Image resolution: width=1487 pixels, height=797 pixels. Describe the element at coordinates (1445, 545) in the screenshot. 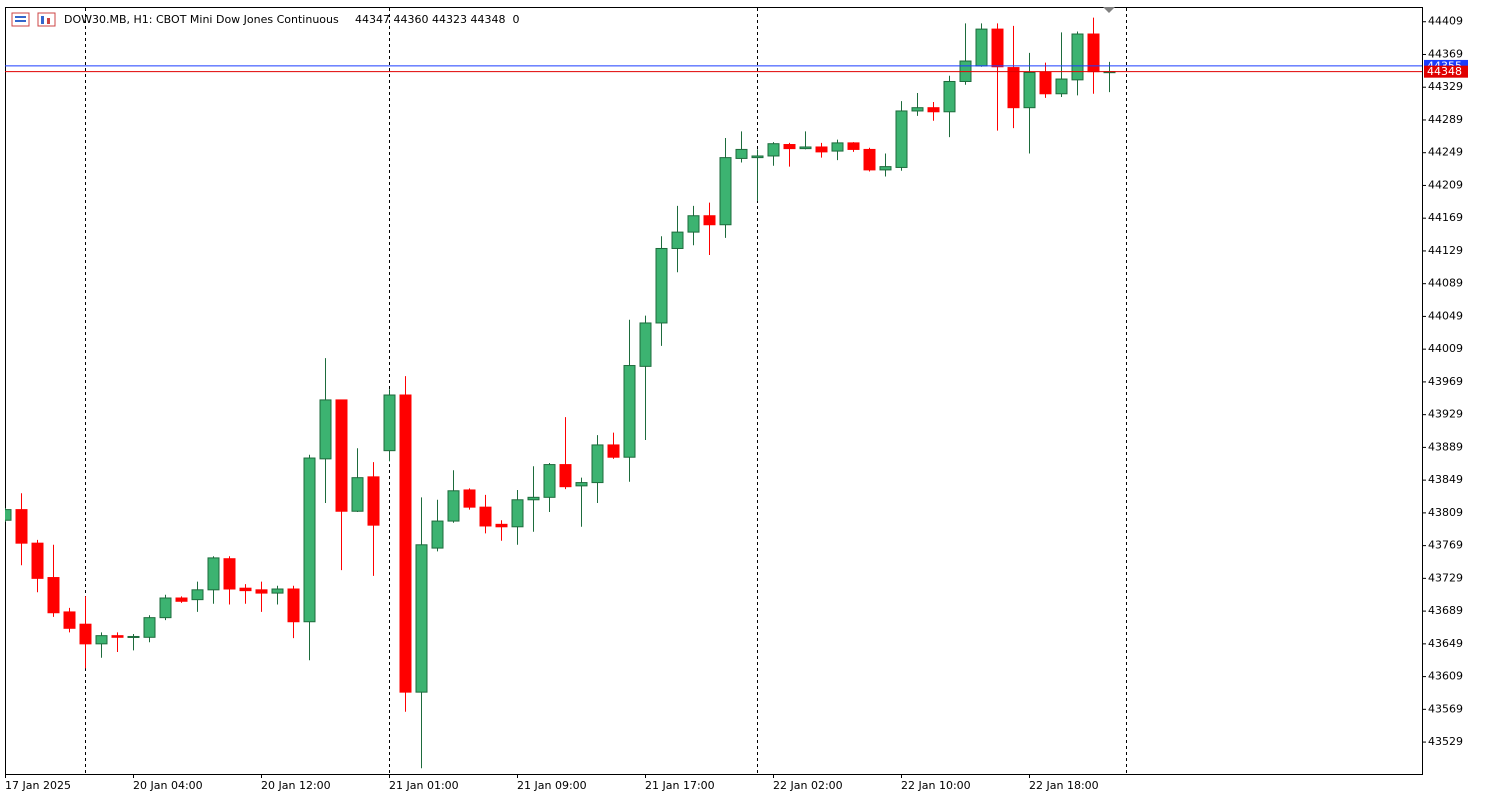

I see `y-tick-label: 43769` at that location.